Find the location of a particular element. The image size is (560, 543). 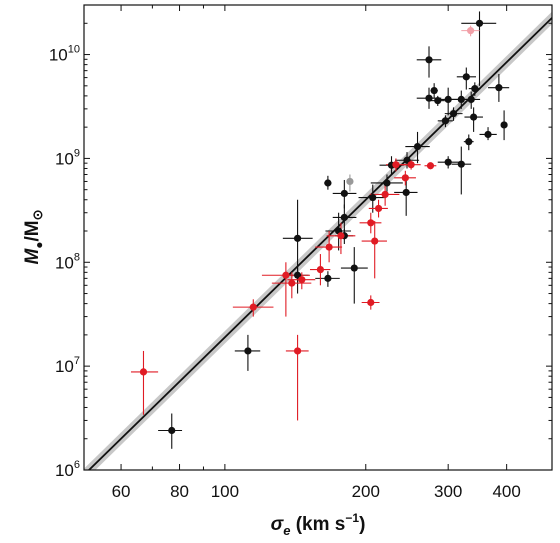

y-axis-sun-symbol: ⊙ is located at coordinates (37, 214).